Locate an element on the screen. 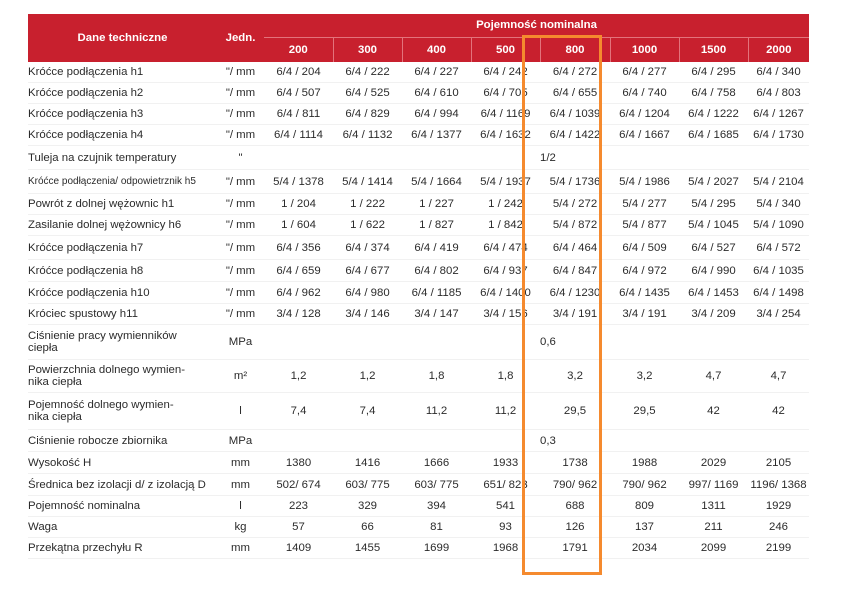  value-cell-200: 1409 is located at coordinates (298, 548).